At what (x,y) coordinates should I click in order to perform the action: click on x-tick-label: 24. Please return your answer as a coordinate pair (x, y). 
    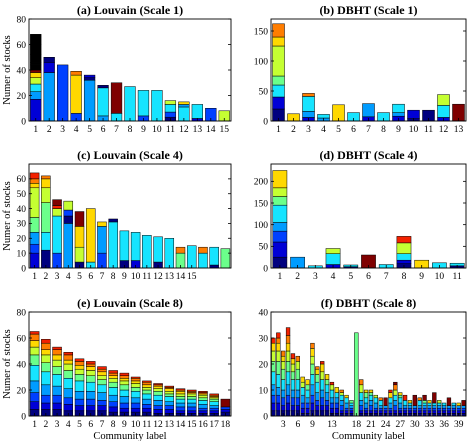
    Looking at the image, I should click on (386, 425).